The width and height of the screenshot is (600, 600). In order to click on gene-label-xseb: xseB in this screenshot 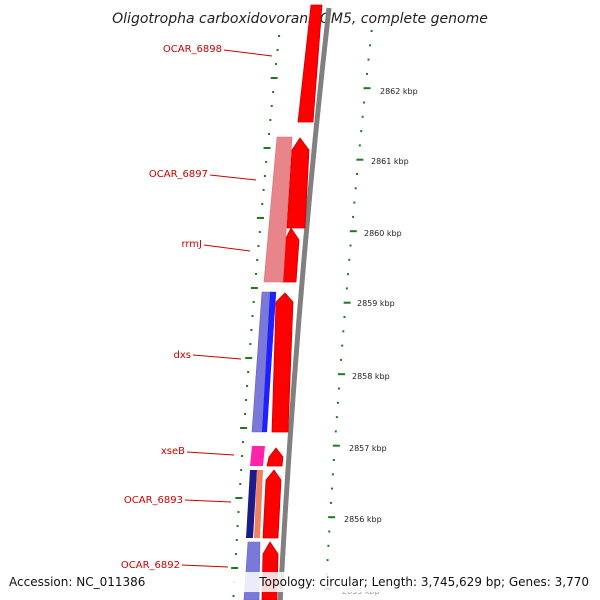, I will do `click(173, 451)`.